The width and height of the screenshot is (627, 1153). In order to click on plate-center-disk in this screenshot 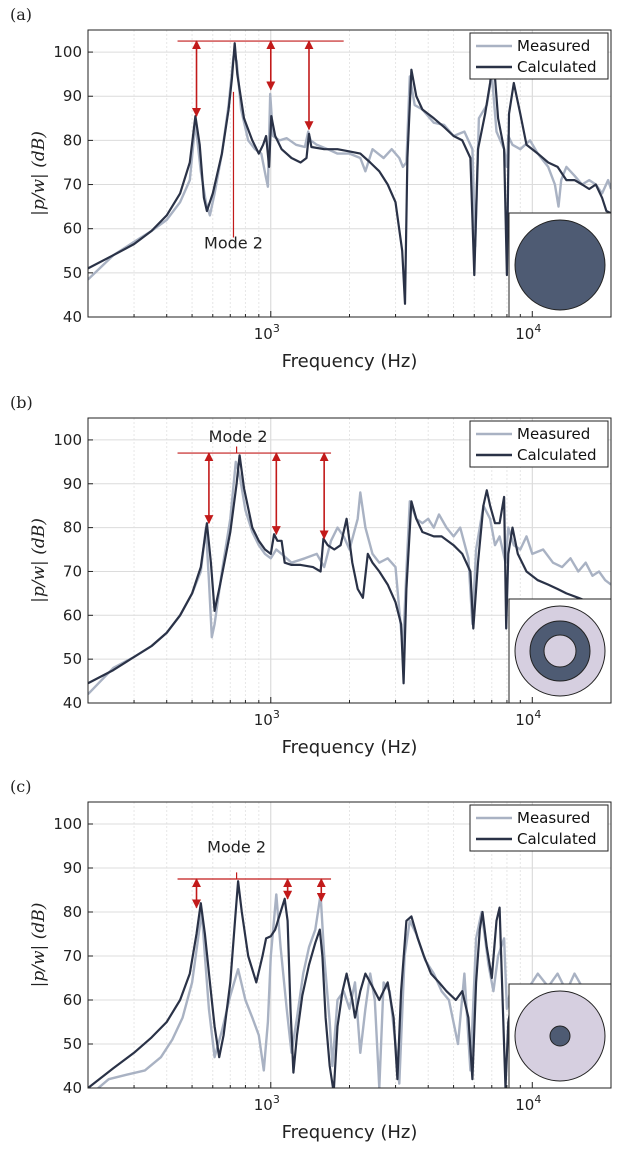, I will do `click(560, 1036)`.